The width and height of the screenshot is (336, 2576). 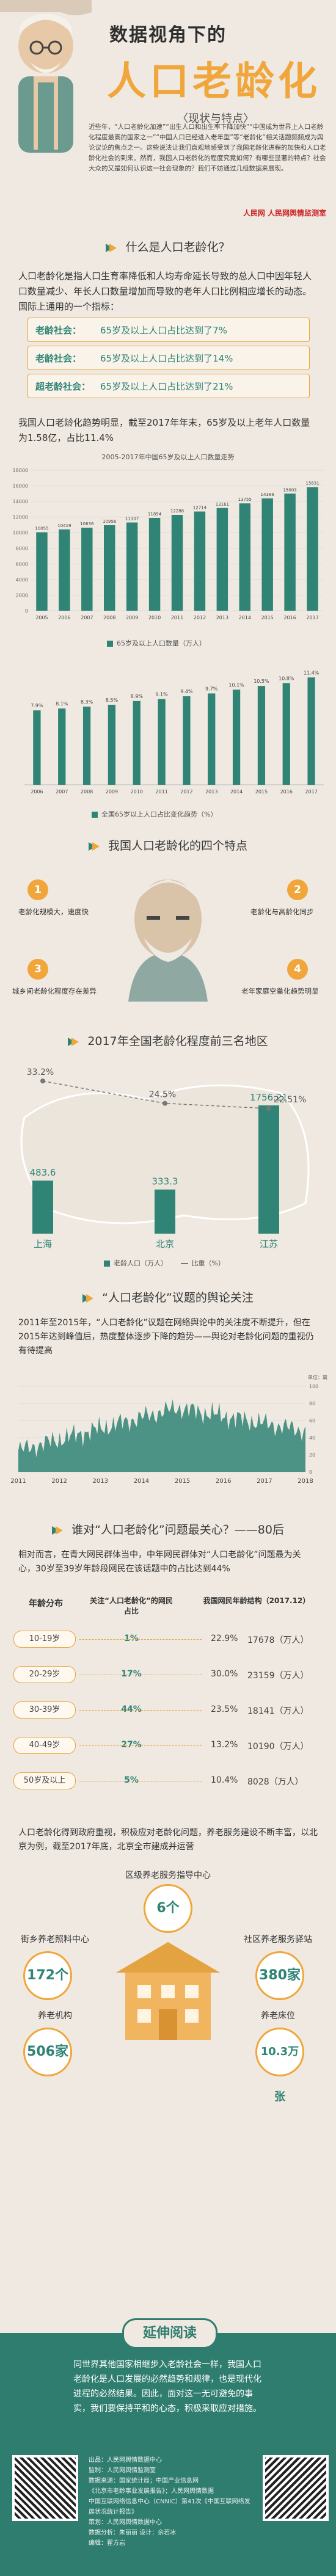 What do you see at coordinates (261, 792) in the screenshot?
I see `x-tick-label: 2015` at bounding box center [261, 792].